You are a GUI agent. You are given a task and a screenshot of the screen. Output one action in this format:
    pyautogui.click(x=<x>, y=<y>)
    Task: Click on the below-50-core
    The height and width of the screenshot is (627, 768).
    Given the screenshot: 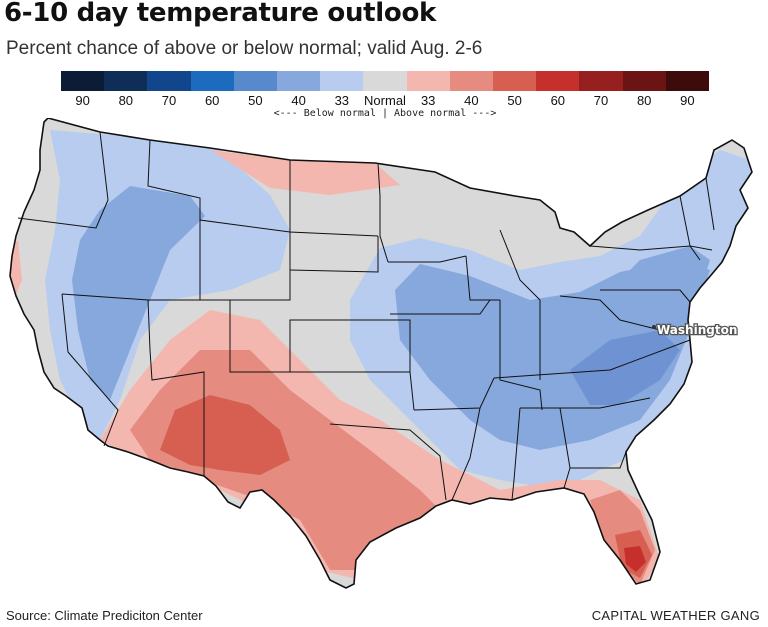 What is the action you would take?
    pyautogui.click(x=625, y=367)
    